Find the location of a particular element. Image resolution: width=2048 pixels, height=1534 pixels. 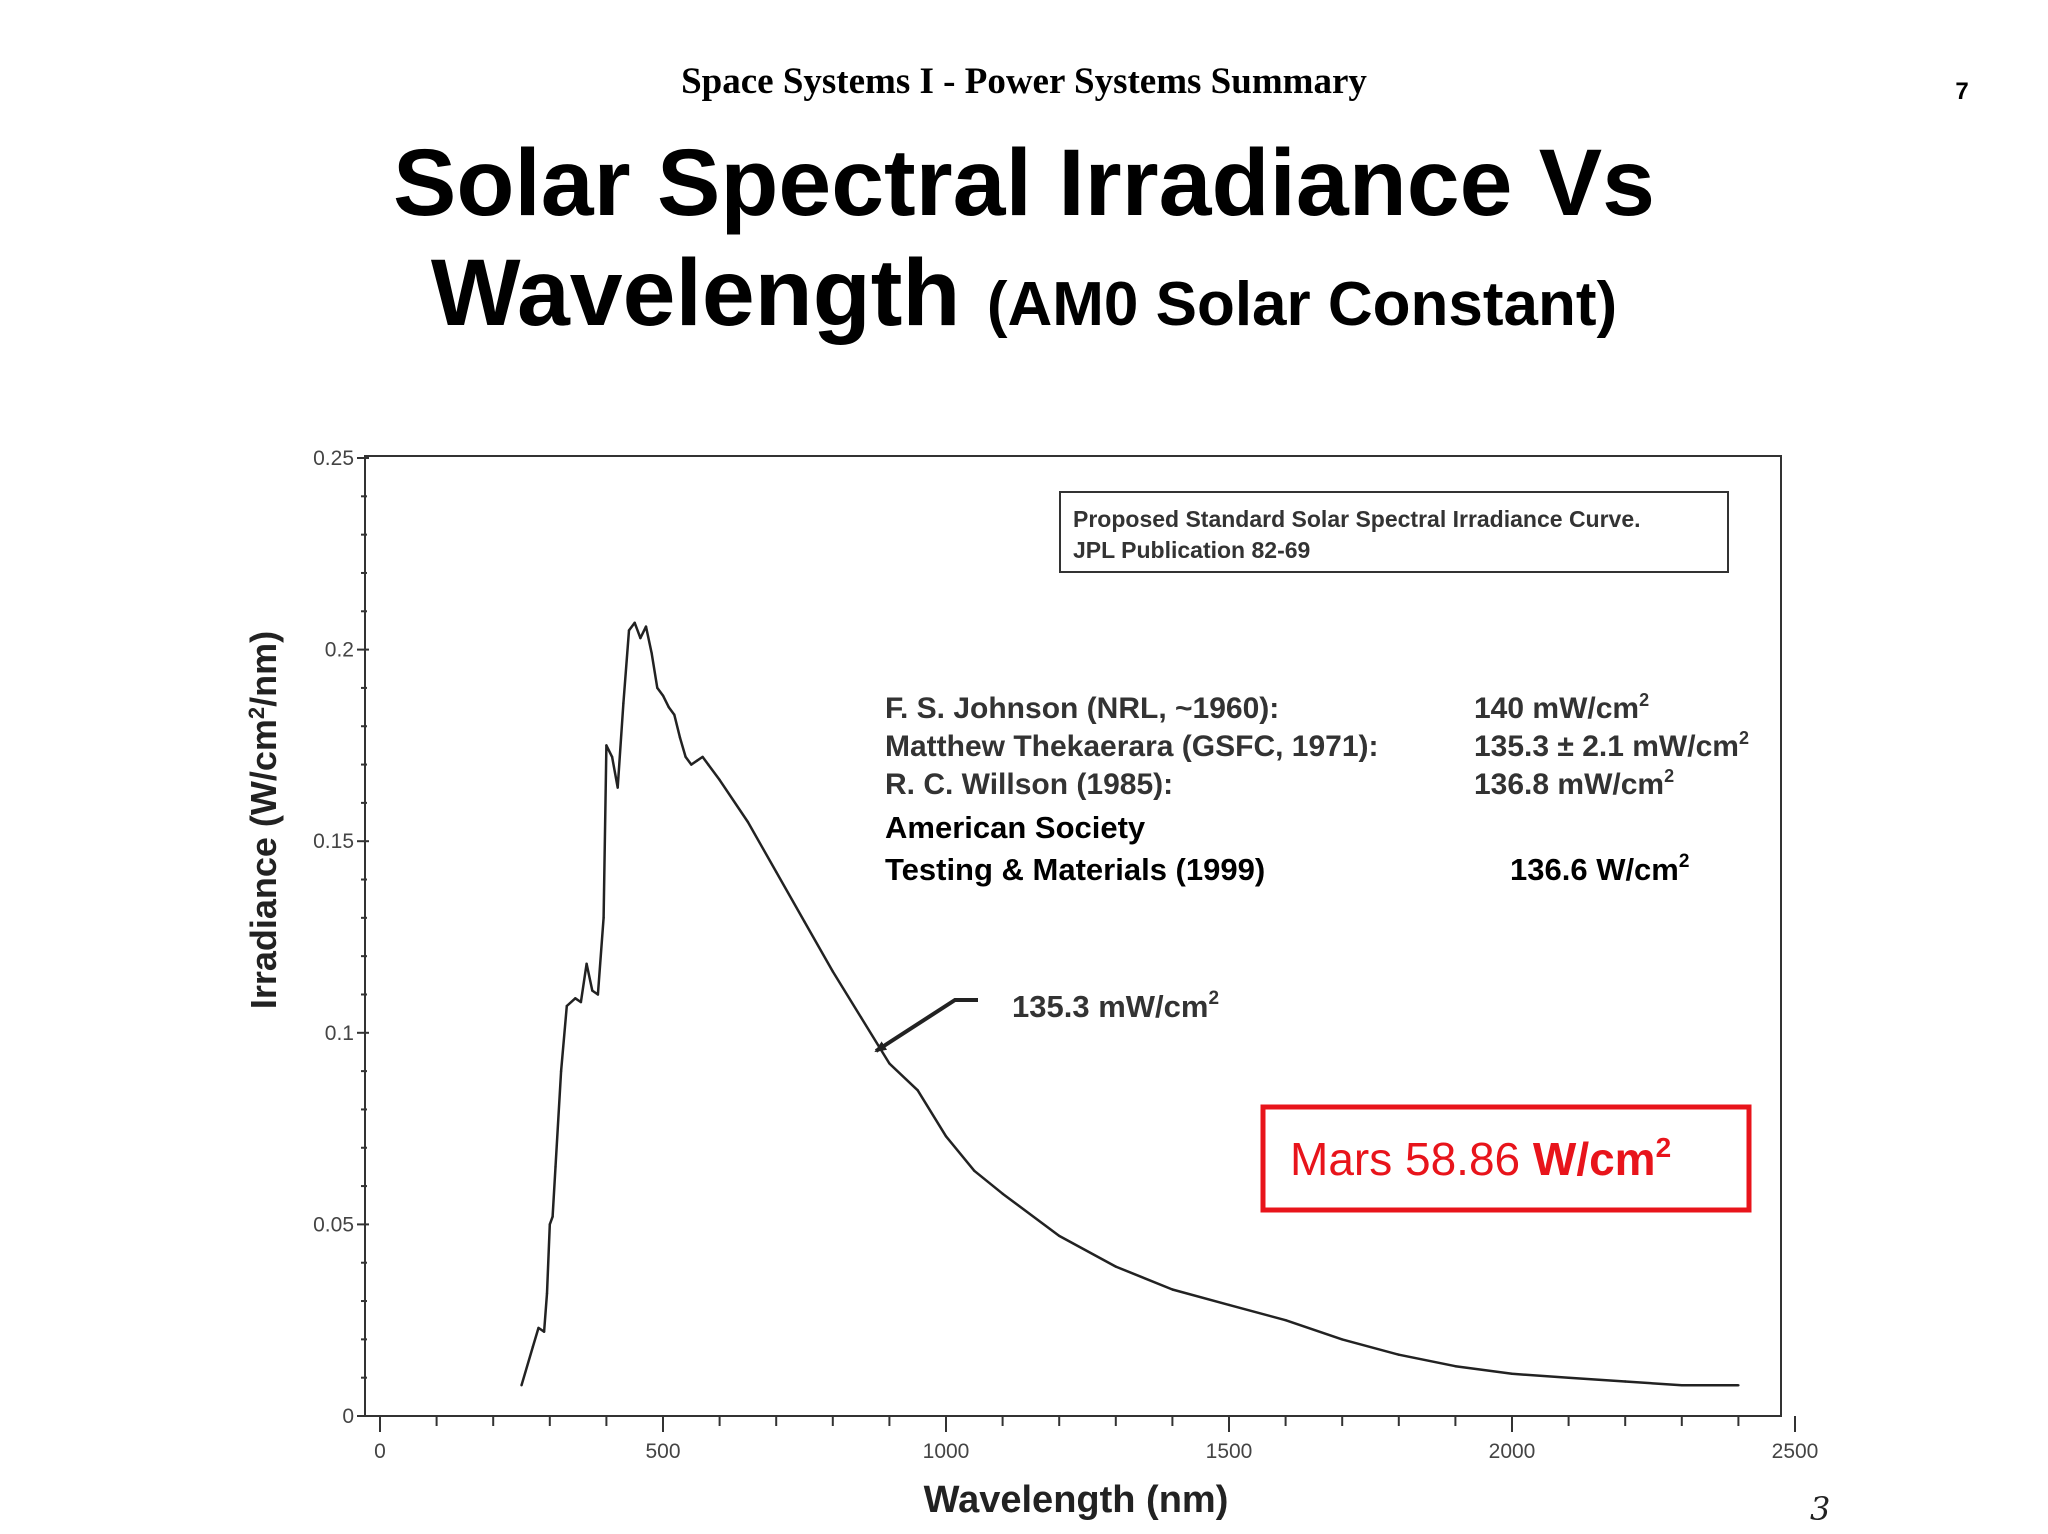

reference-value: 136.8 mW/cm2 is located at coordinates (1574, 783).